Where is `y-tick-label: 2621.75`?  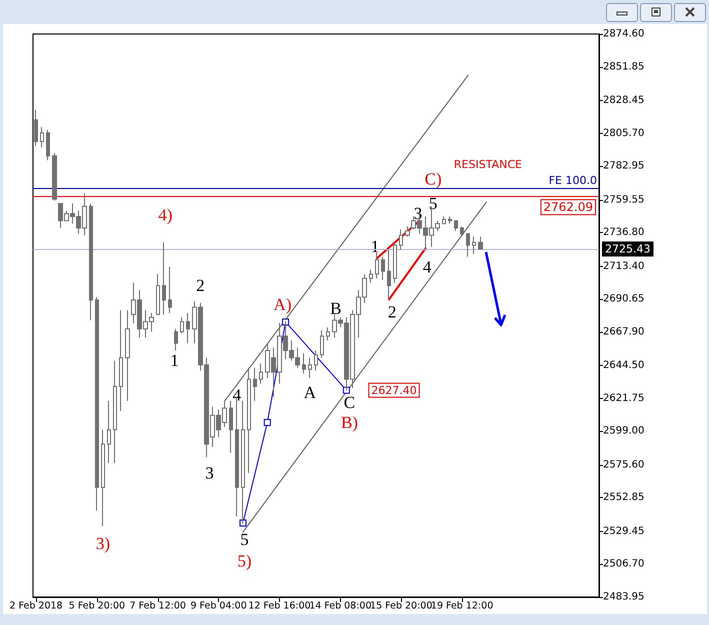
y-tick-label: 2621.75 is located at coordinates (623, 398).